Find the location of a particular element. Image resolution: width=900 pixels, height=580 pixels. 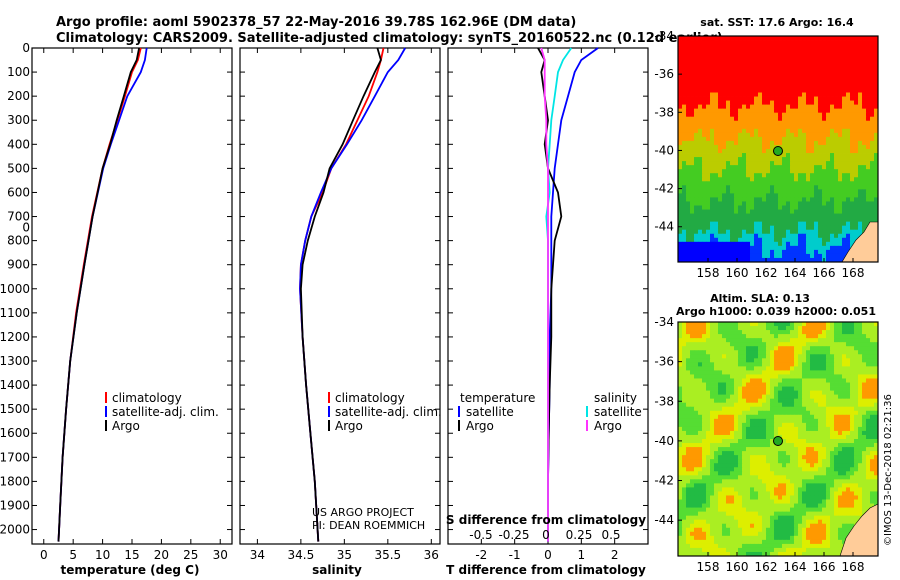

x-tick-label: 15 is located at coordinates (131, 555).